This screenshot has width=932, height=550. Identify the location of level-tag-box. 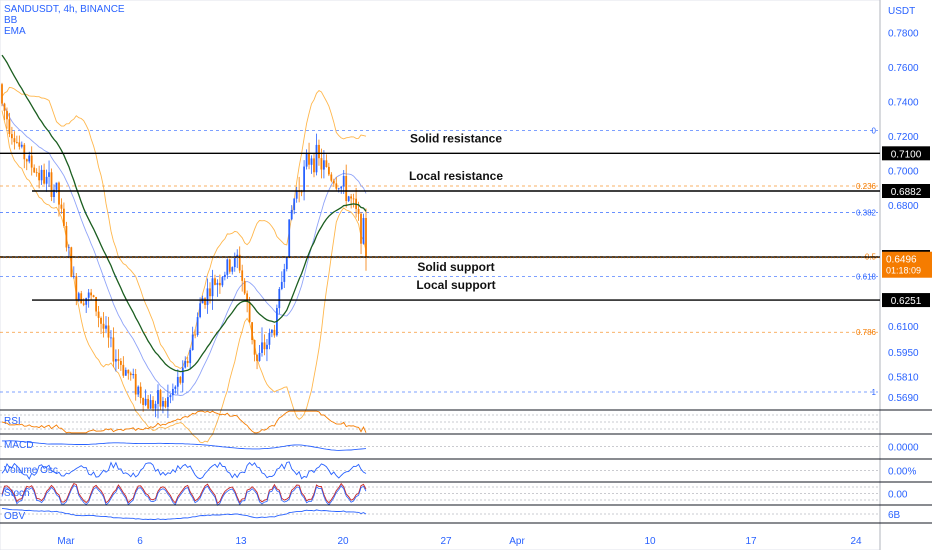
(906, 153).